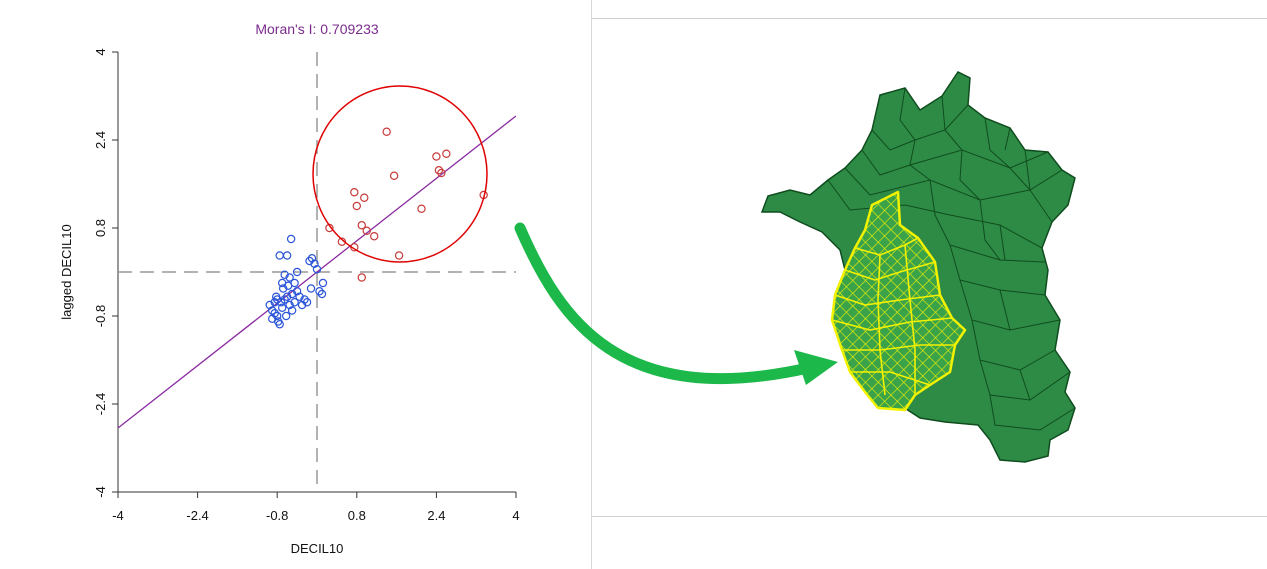 The height and width of the screenshot is (569, 1267). What do you see at coordinates (929, 516) in the screenshot?
I see `bottom-divider` at bounding box center [929, 516].